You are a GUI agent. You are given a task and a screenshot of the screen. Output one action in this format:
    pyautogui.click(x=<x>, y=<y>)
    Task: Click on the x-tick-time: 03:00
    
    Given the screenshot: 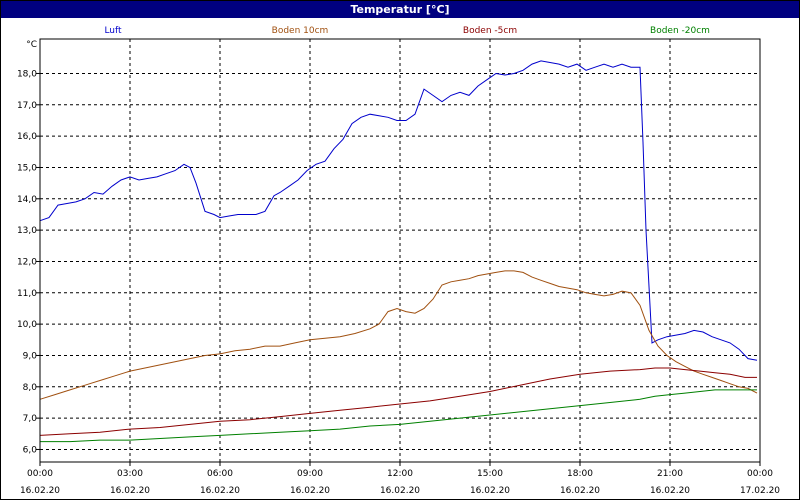 What is the action you would take?
    pyautogui.click(x=130, y=474)
    